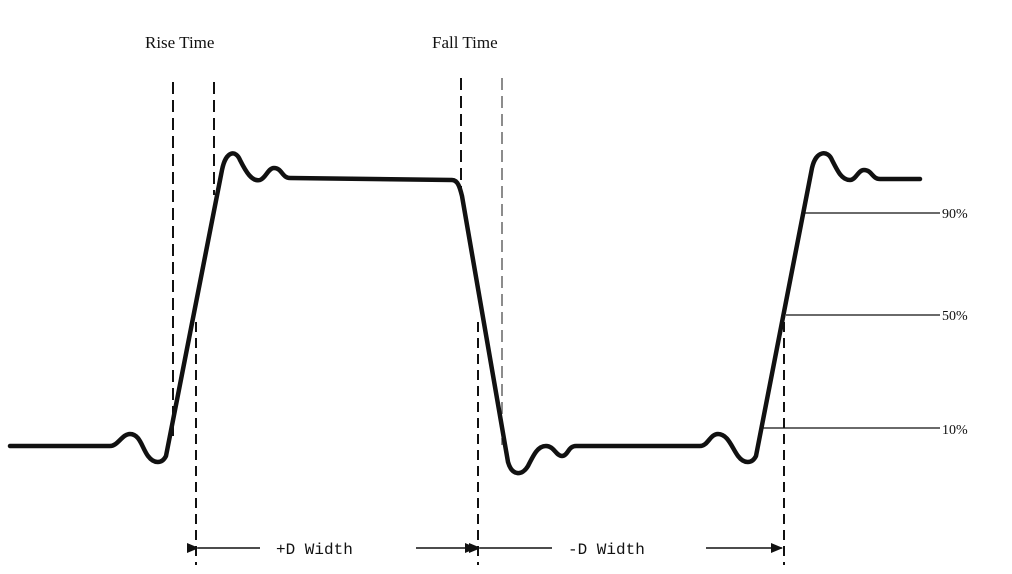 The height and width of the screenshot is (574, 1012). What do you see at coordinates (179, 42) in the screenshot?
I see `rise-time-label: Rise Time` at bounding box center [179, 42].